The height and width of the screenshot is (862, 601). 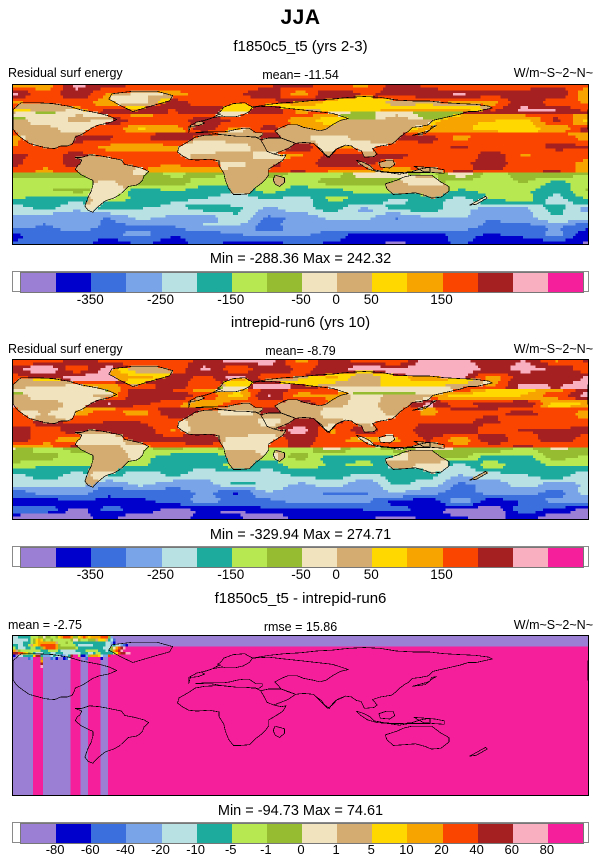 What do you see at coordinates (231, 849) in the screenshot?
I see `colorbar-tick-label: -5` at bounding box center [231, 849].